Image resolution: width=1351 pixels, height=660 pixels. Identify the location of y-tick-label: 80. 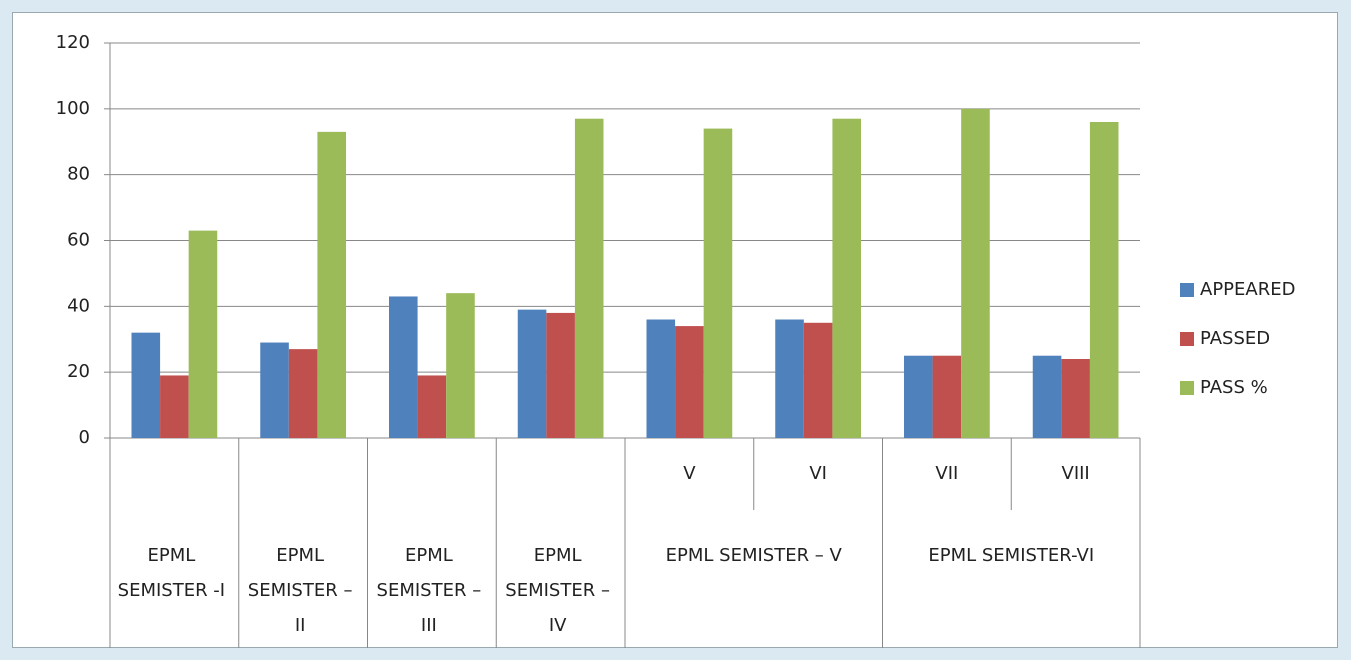
(78, 174).